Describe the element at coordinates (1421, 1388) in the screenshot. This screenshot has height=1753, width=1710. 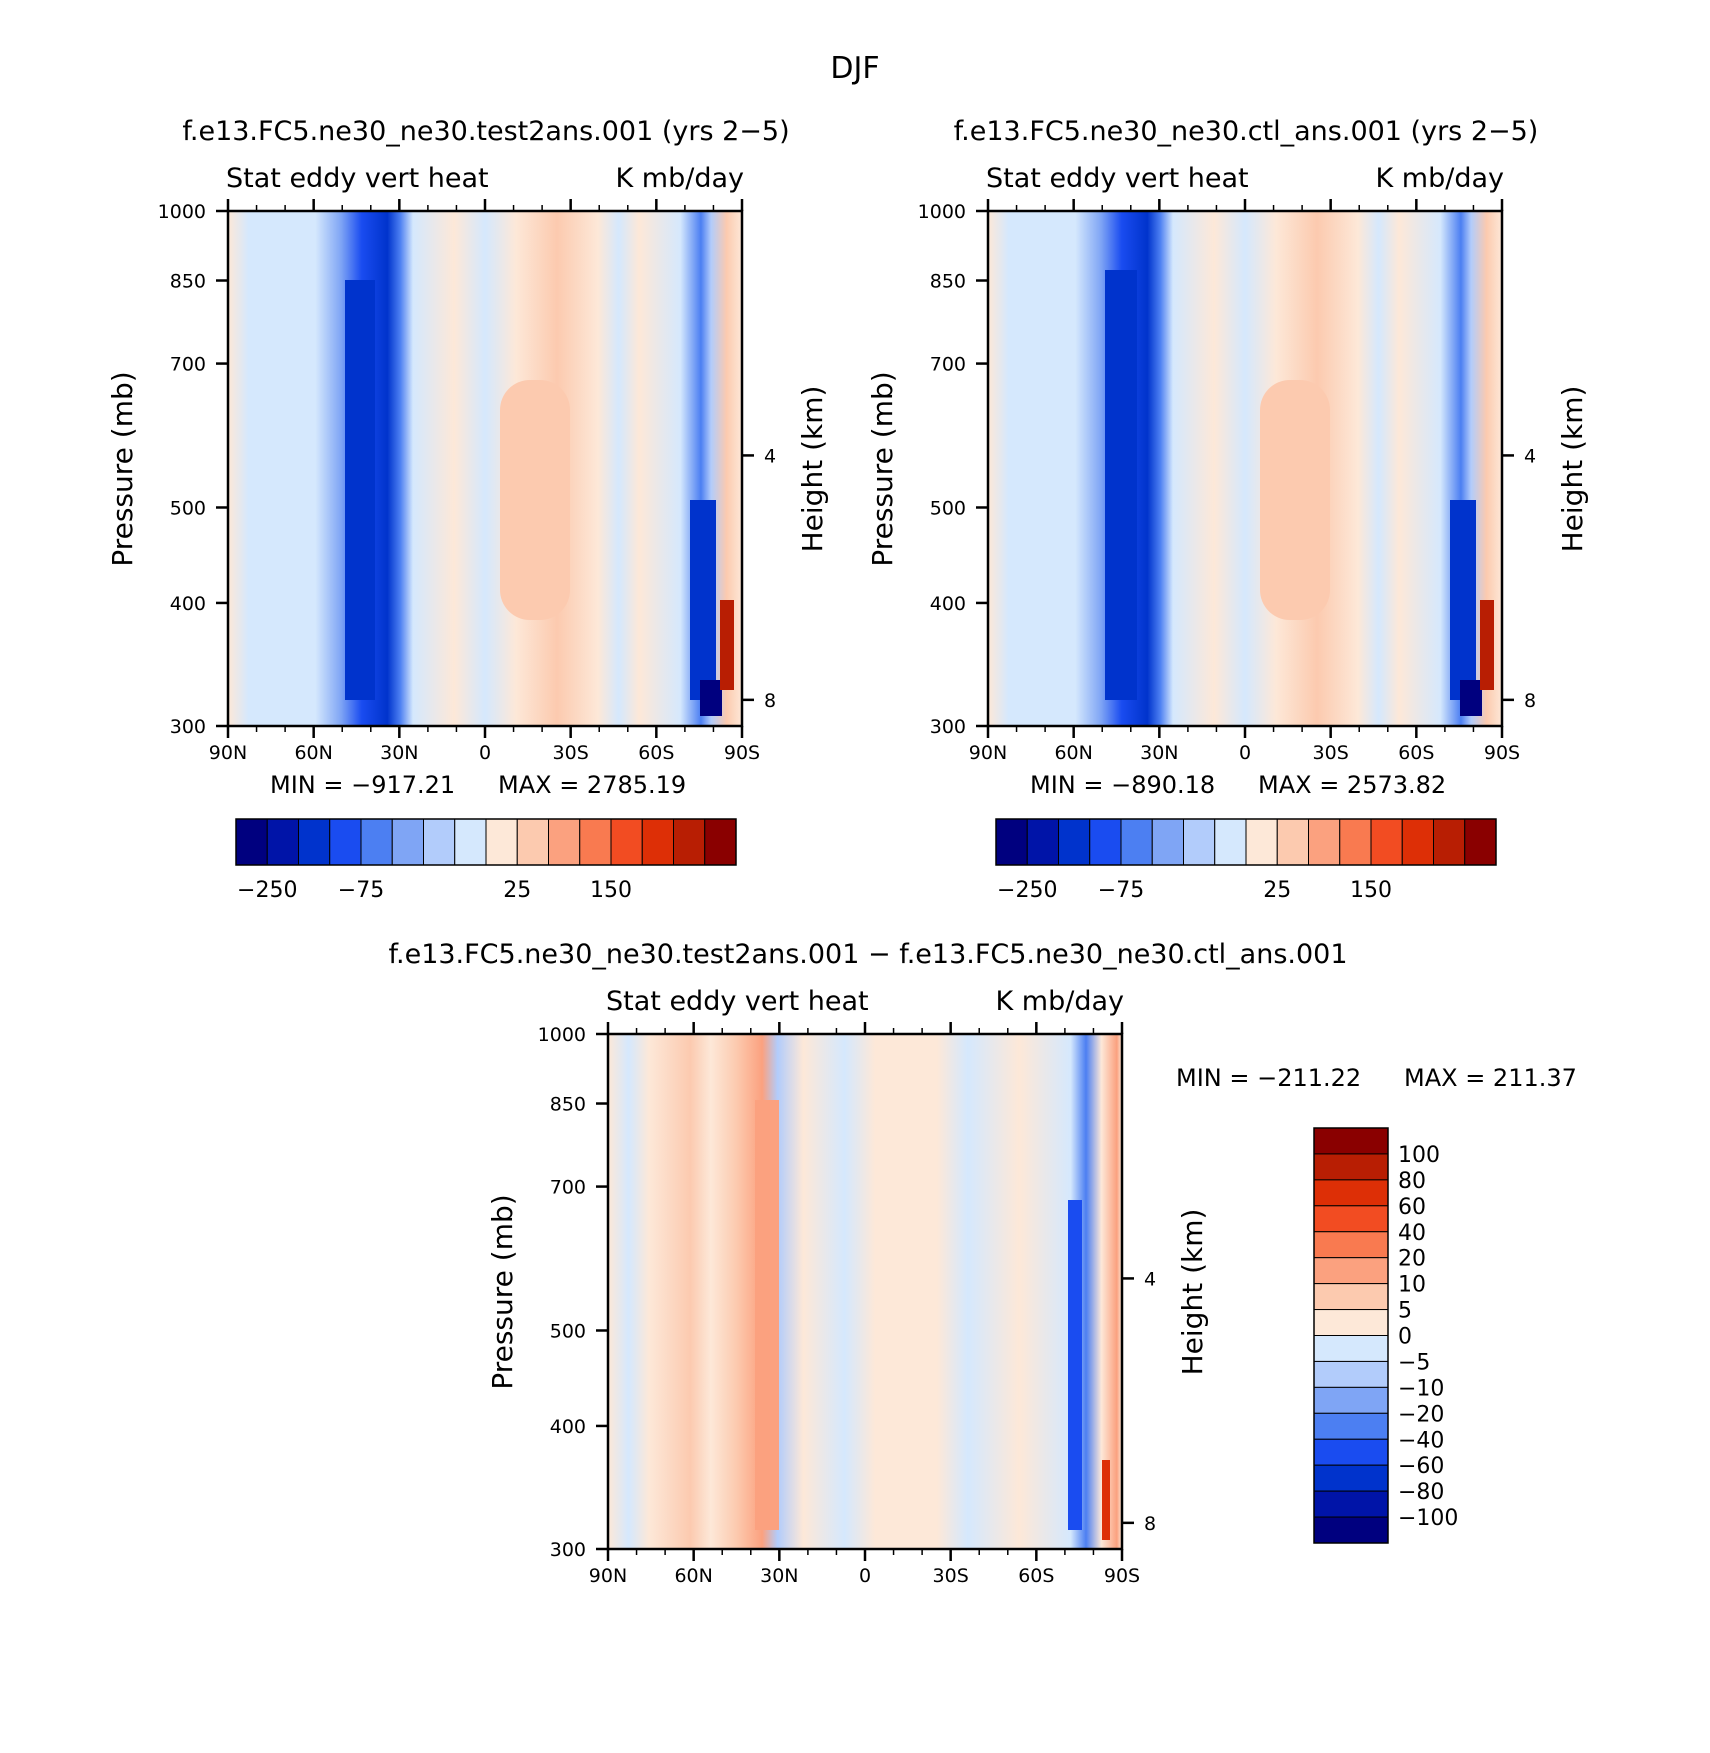
I see `colorbar-label: −10` at that location.